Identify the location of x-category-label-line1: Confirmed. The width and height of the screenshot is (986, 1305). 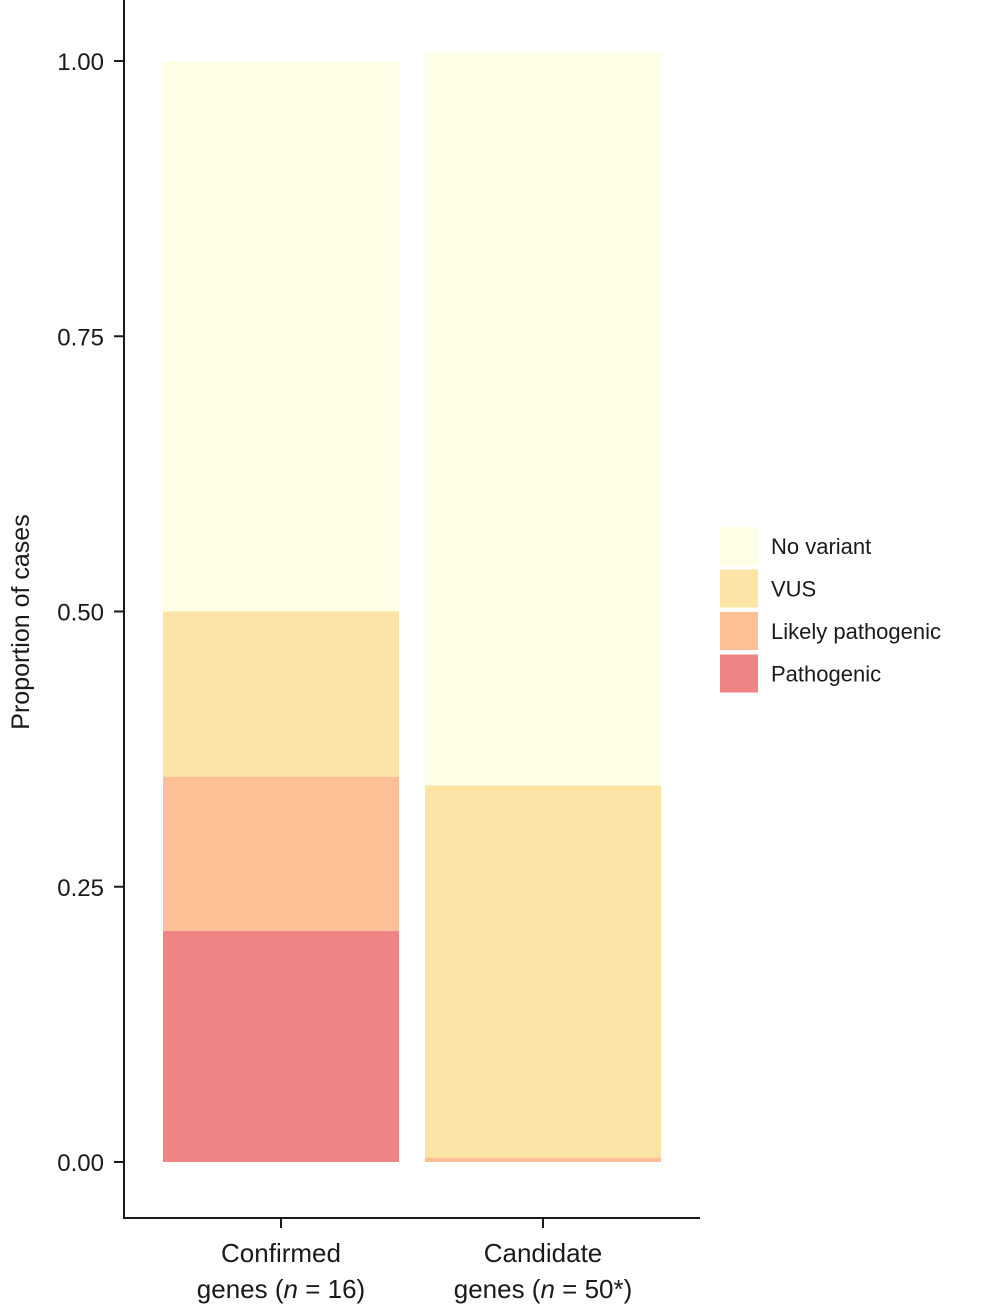
(281, 1253).